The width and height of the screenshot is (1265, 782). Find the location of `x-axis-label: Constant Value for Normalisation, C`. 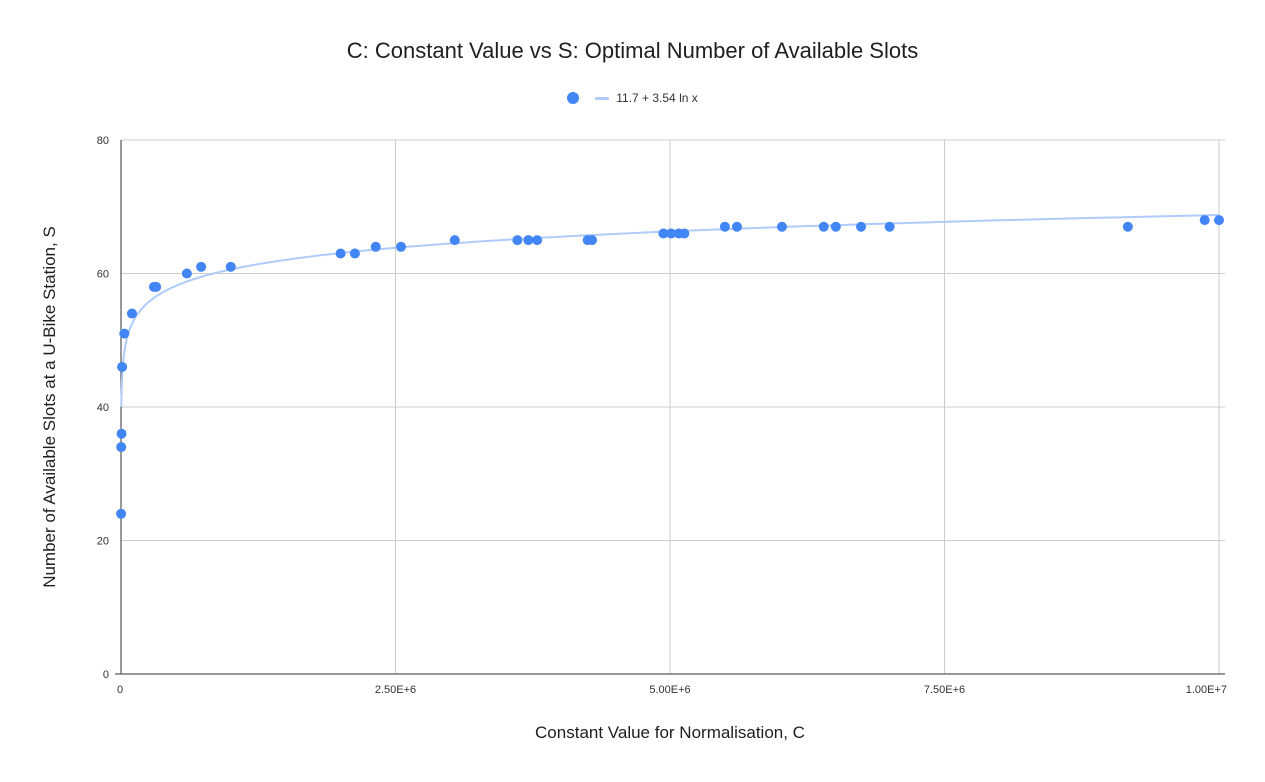

x-axis-label: Constant Value for Normalisation, C is located at coordinates (670, 732).